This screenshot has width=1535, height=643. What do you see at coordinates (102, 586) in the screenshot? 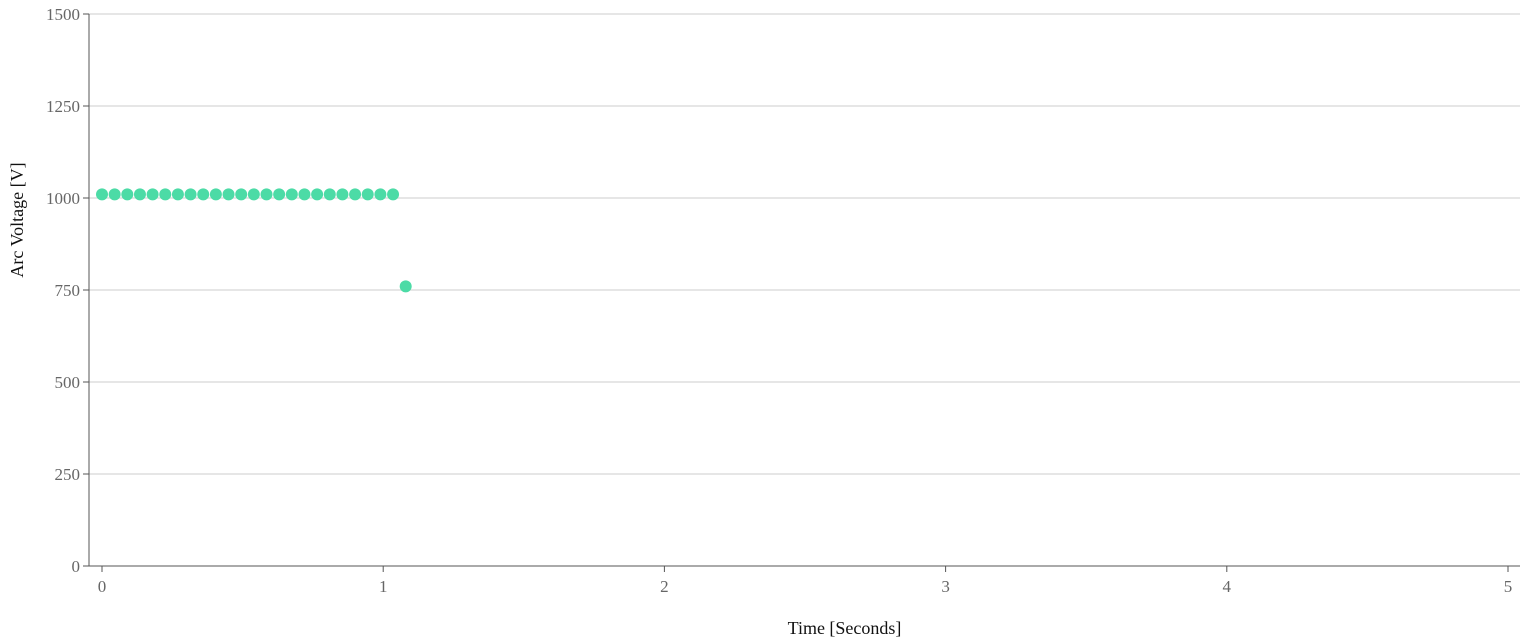
I see `x-tick-label: 0` at bounding box center [102, 586].